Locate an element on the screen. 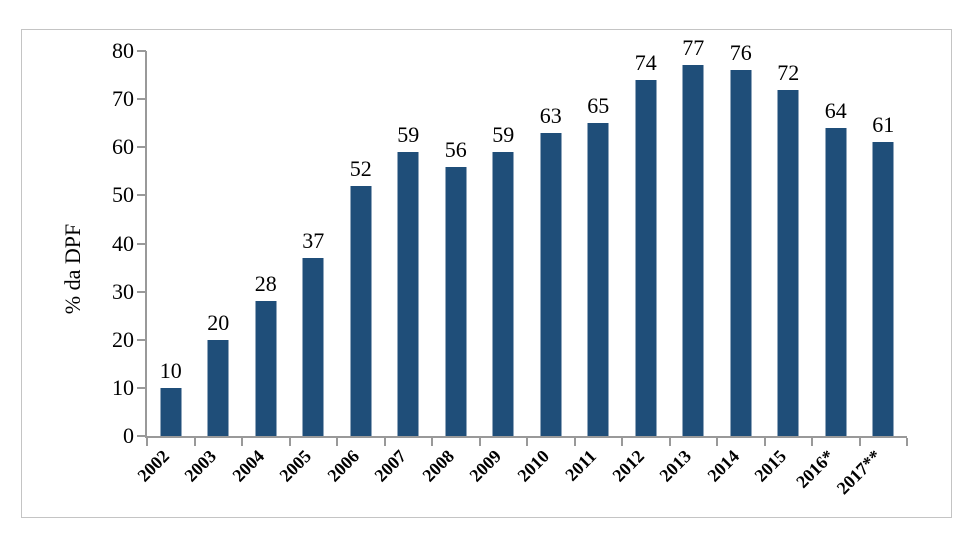 Image resolution: width=971 pixels, height=547 pixels. category-cell: 20 is located at coordinates (219, 243).